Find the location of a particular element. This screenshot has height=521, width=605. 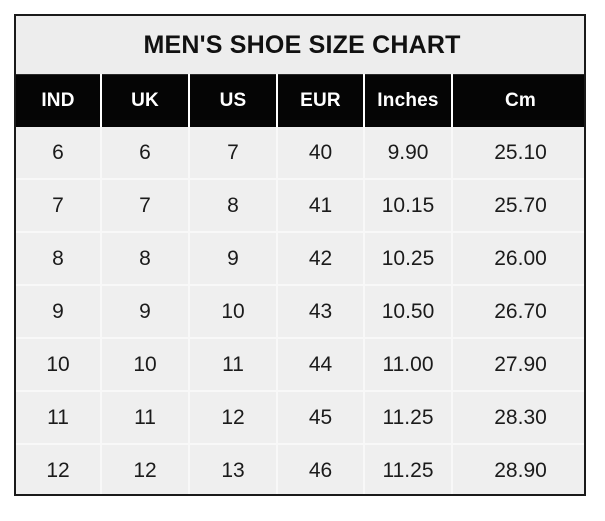

table-row: 9 9 10 43 10.50 26.70 is located at coordinates (300, 311).